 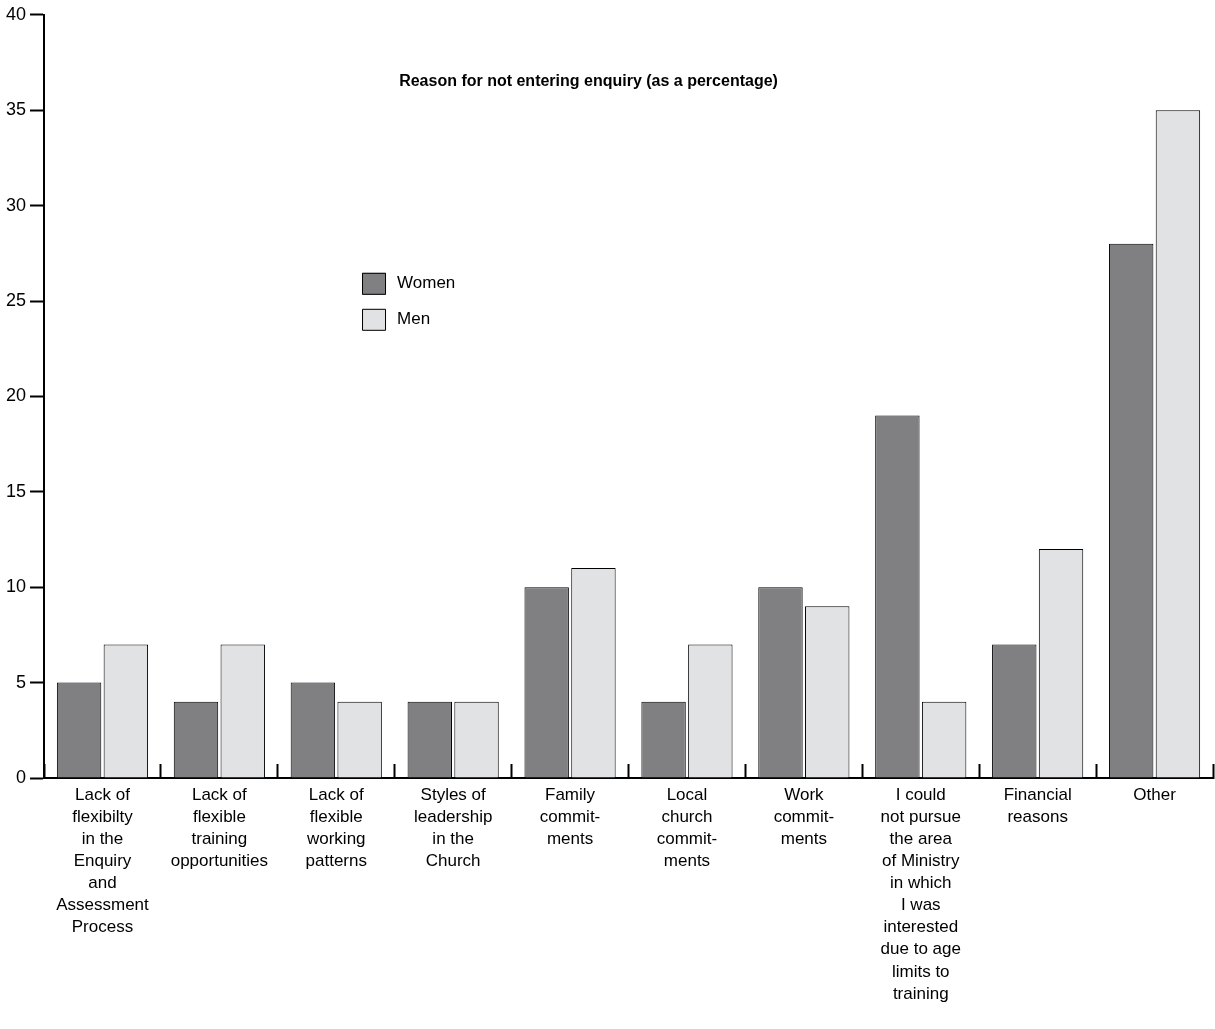 What do you see at coordinates (453, 827) in the screenshot?
I see `x-tick-label: Styles of leadership in the Church` at bounding box center [453, 827].